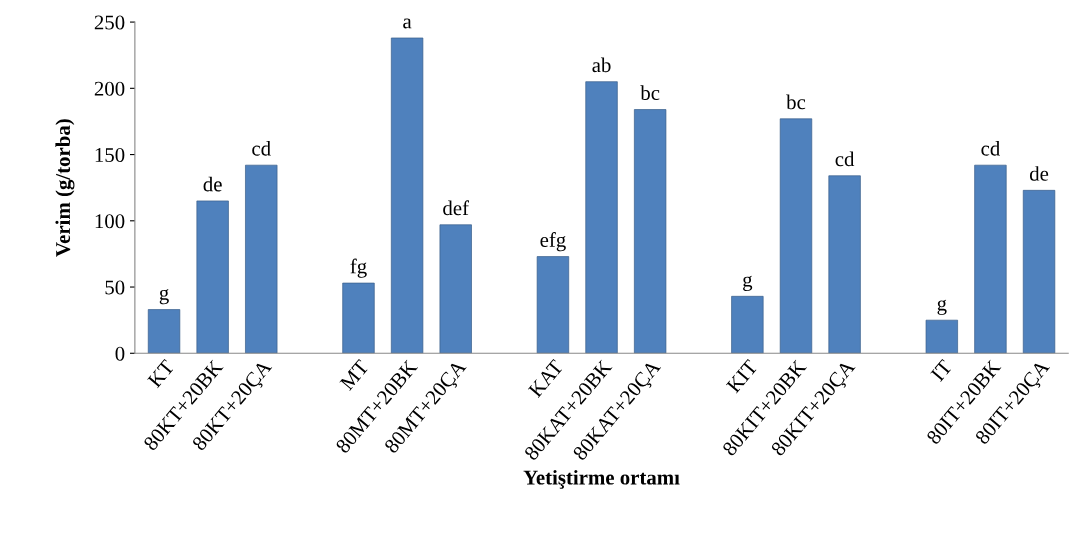 This screenshot has height=552, width=1079. Describe the element at coordinates (553, 242) in the screenshot. I see `data-label: efg` at that location.